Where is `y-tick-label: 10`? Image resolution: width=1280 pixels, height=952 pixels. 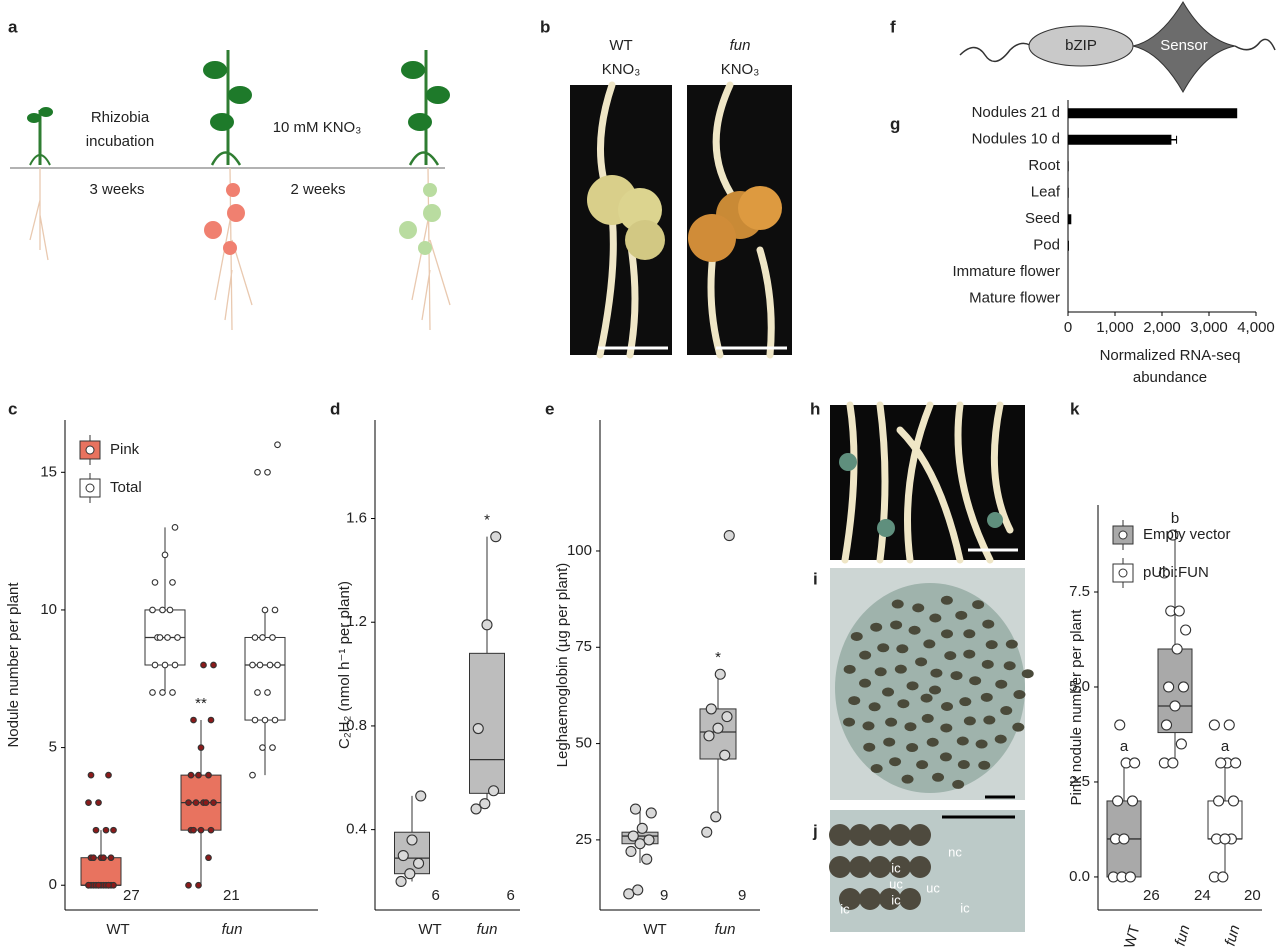
y-tick-label: 10 is located at coordinates (48, 609).